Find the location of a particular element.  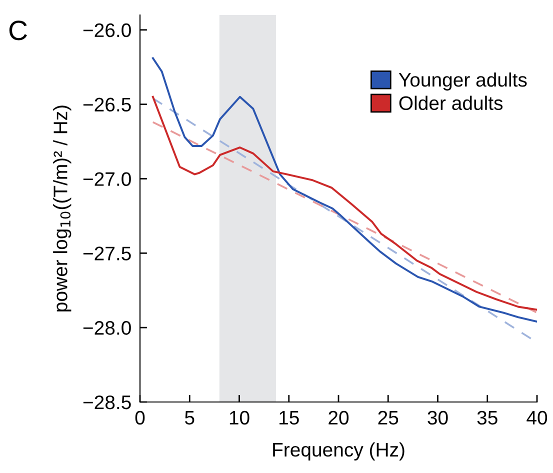

x-tick-label: 5 is located at coordinates (189, 418).